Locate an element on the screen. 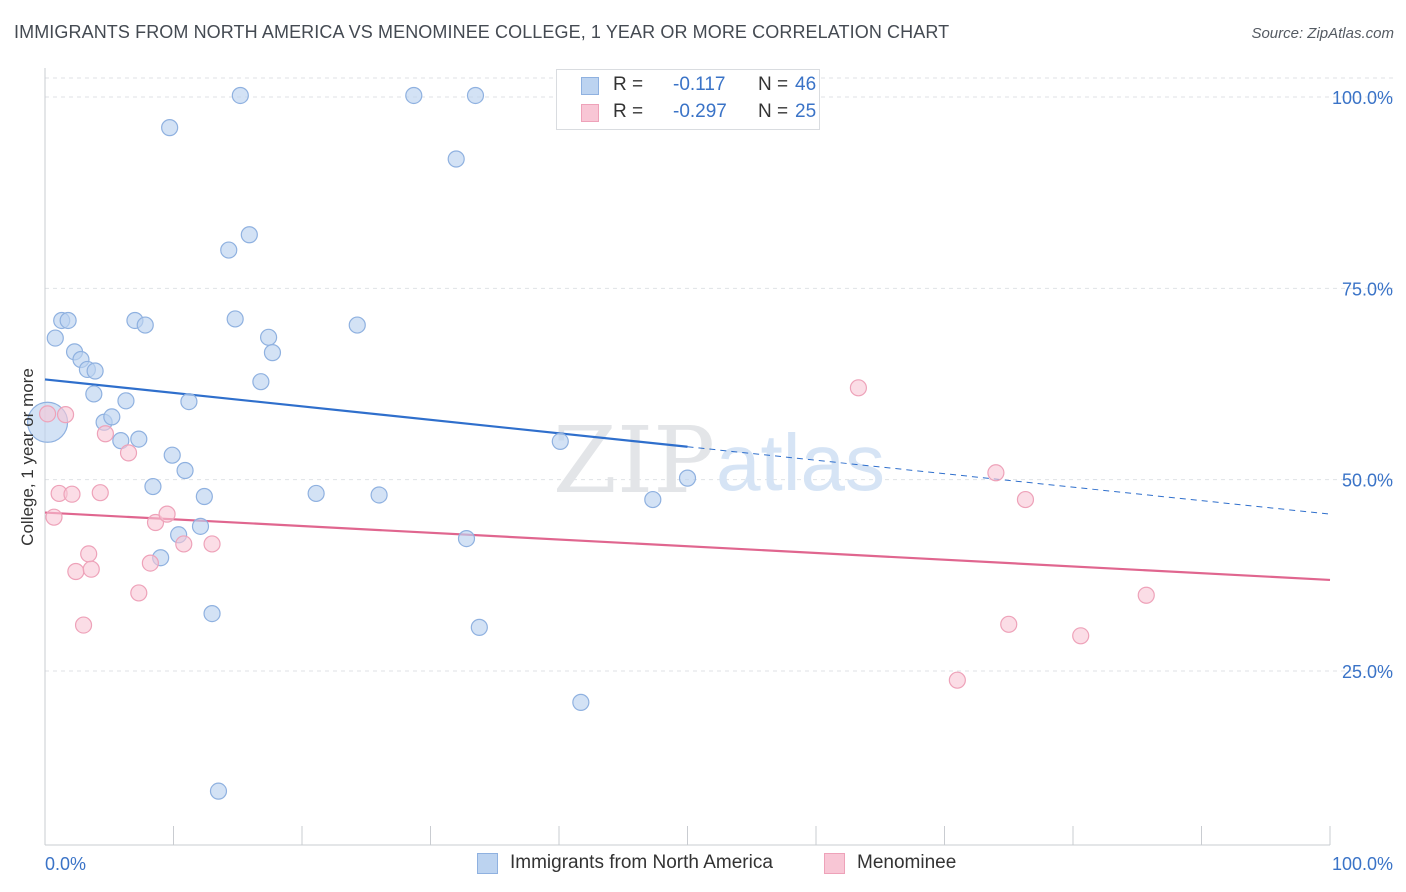 The width and height of the screenshot is (1406, 892). x-tick-label: 0.0% is located at coordinates (65, 864).